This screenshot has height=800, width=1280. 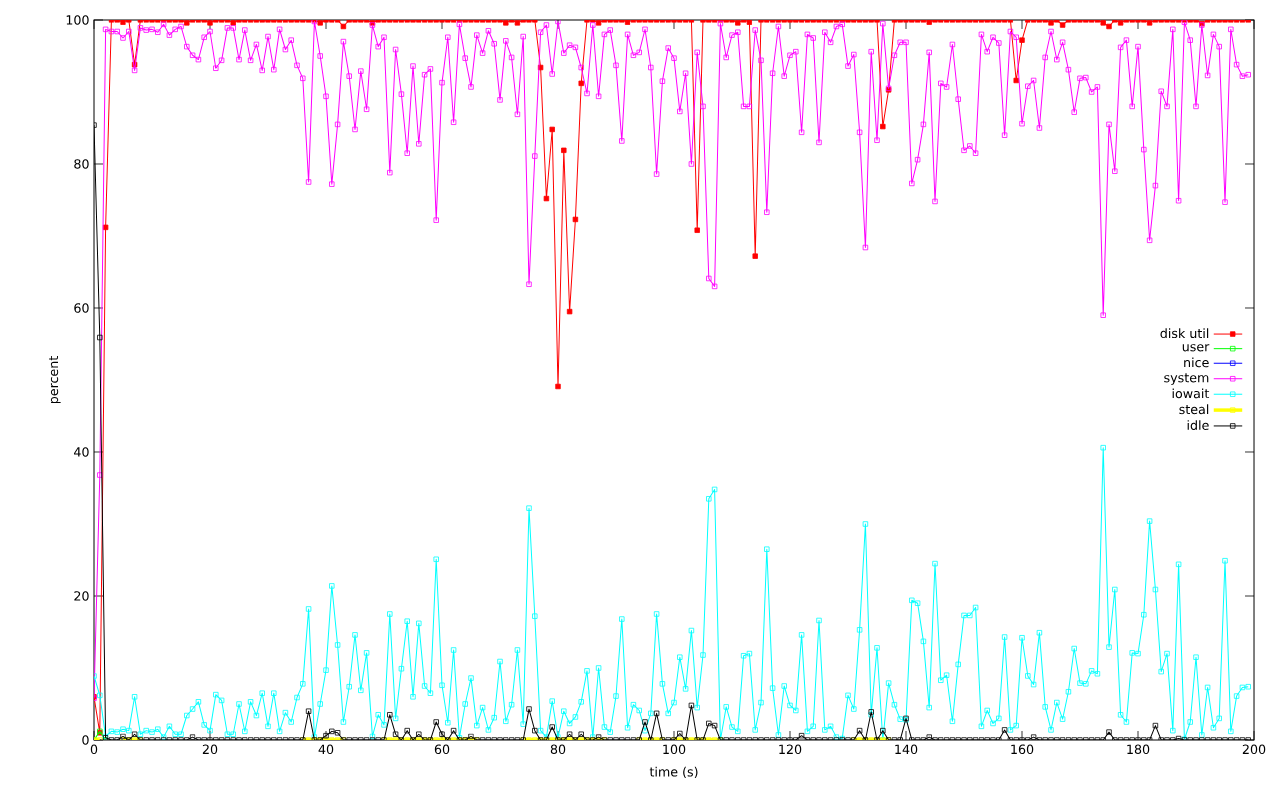 What do you see at coordinates (85, 740) in the screenshot?
I see `y-tick-label: 0` at bounding box center [85, 740].